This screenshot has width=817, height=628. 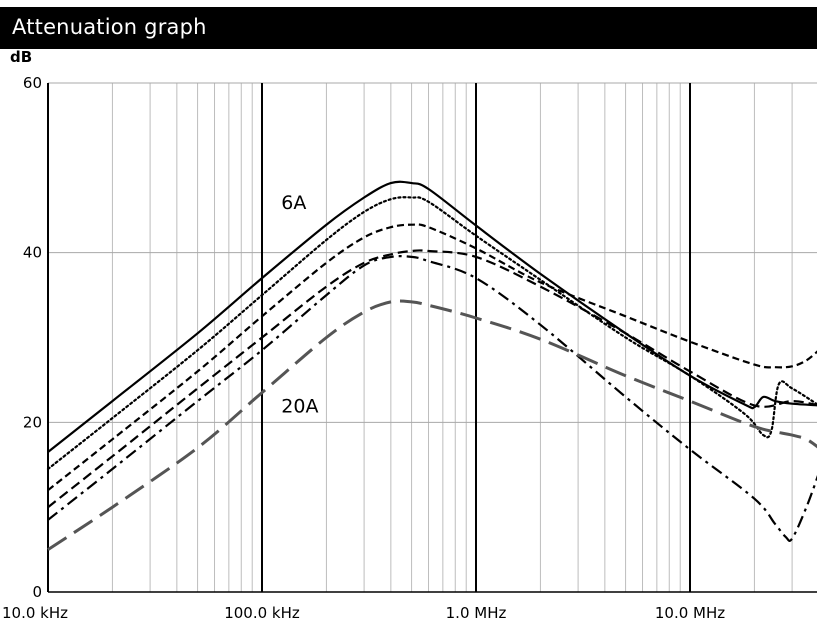 I want to click on y-tick-label: 60, so click(x=32, y=83).